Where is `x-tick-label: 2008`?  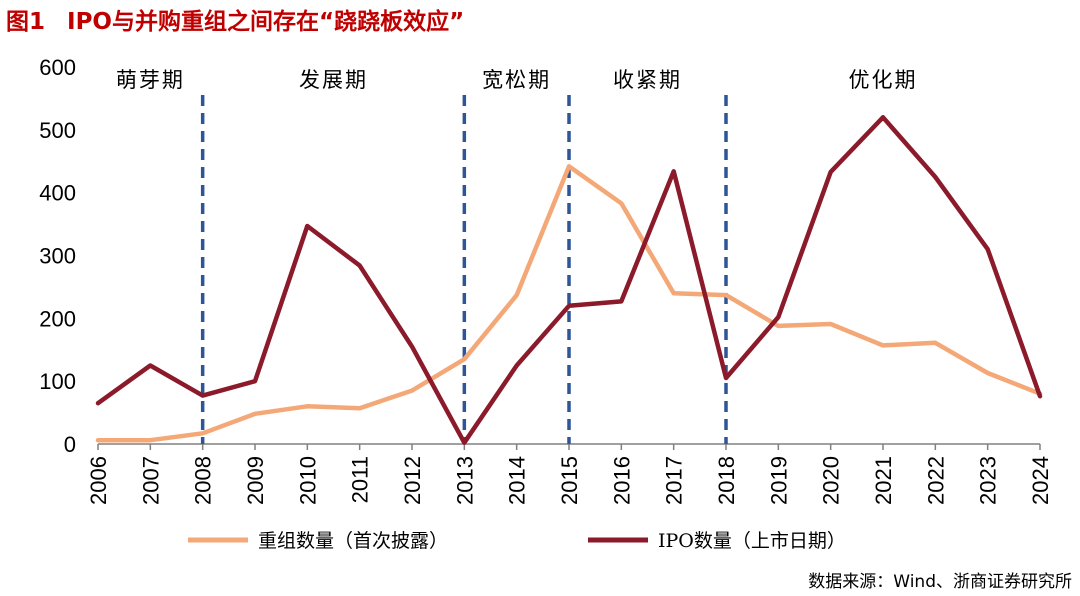 x-tick-label: 2008 is located at coordinates (203, 480).